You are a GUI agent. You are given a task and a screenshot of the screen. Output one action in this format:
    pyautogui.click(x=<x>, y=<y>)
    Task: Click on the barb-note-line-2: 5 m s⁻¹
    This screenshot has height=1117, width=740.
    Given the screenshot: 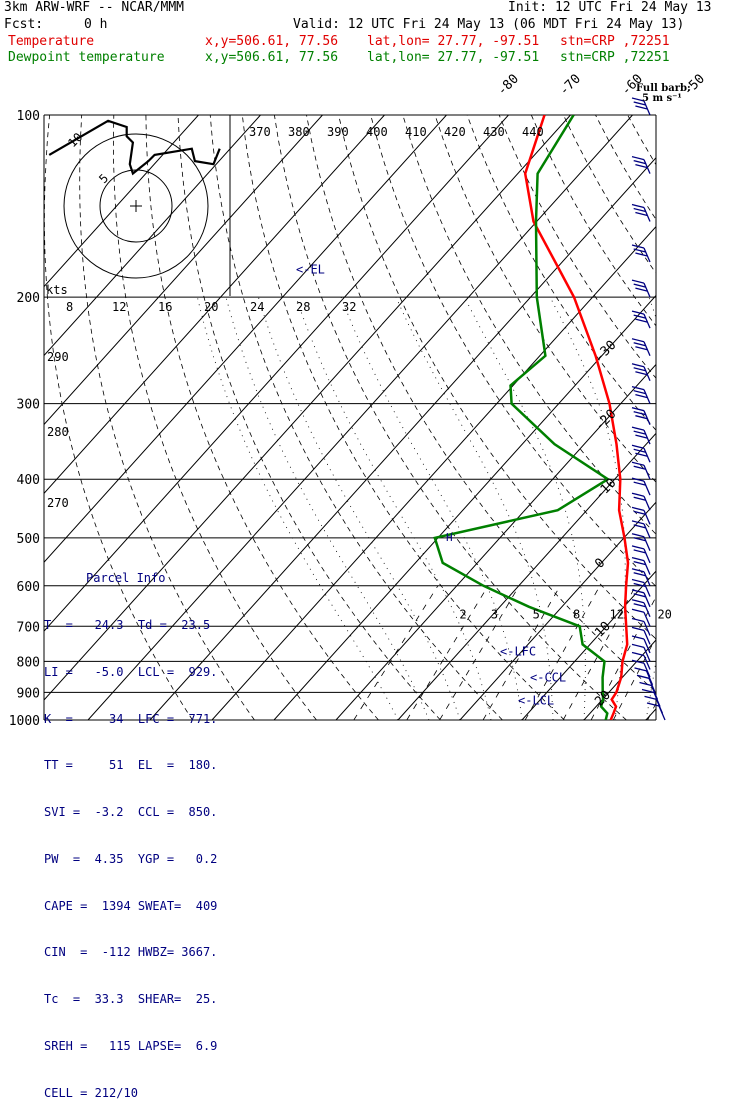 What is the action you would take?
    pyautogui.click(x=663, y=99)
    